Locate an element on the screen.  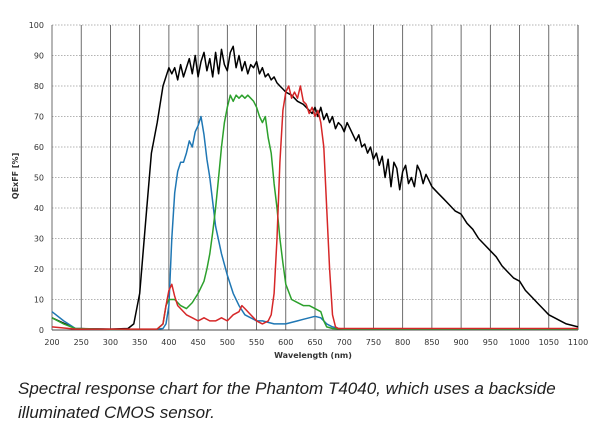
y-axis-ticks: 0 10 20 30 40 50 60 70 80 90 100 is located at coordinates (36, 178).